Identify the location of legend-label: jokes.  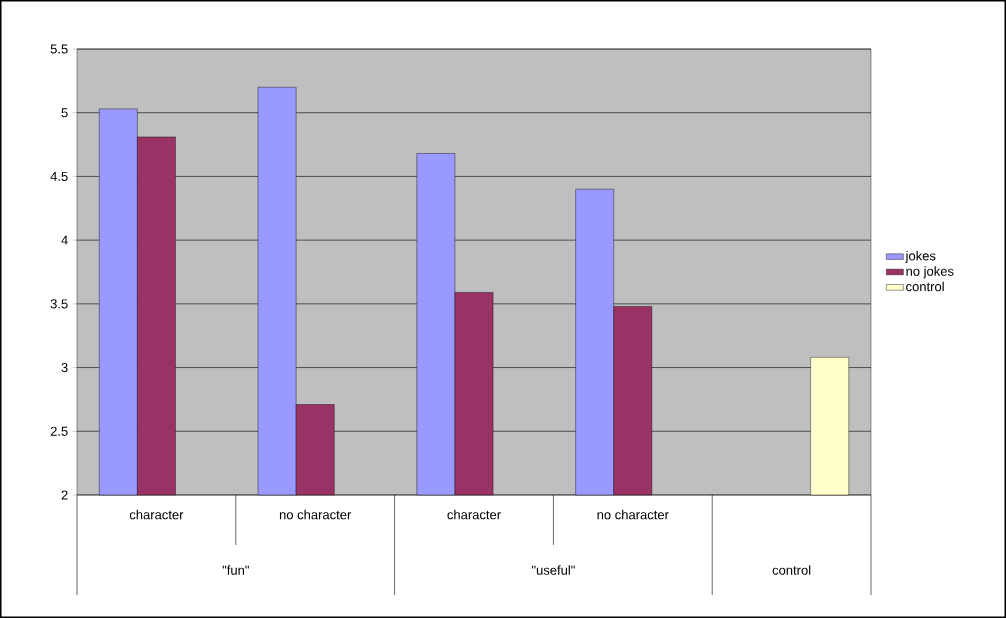
(920, 257).